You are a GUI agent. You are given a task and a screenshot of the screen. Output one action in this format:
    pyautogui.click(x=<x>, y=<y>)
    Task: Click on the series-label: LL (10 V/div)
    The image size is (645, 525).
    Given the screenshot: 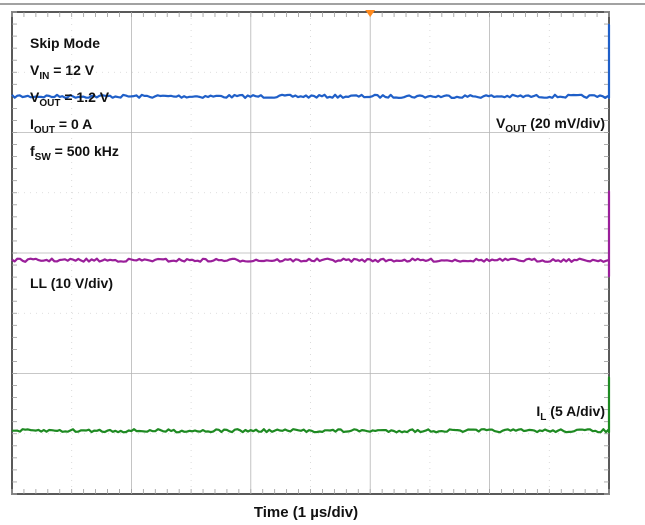 What is the action you would take?
    pyautogui.click(x=71, y=283)
    